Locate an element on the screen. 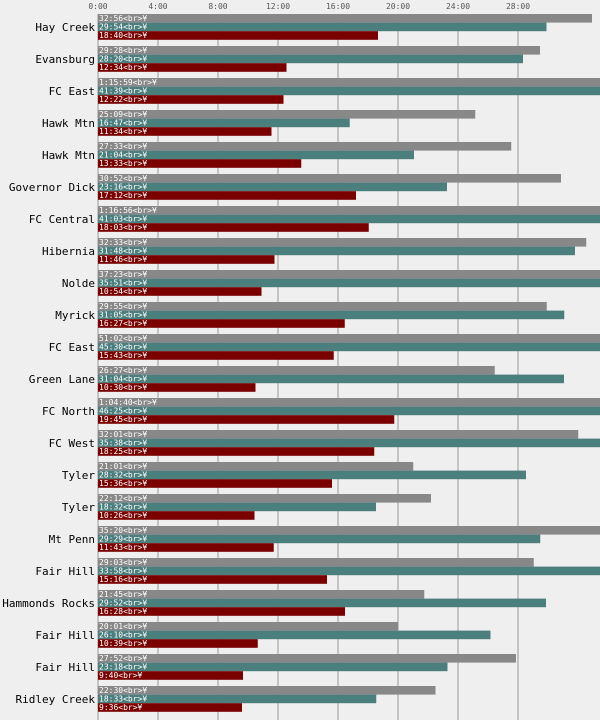 Image resolution: width=600 pixels, height=720 pixels. bar-data-label: 16:28<br>¥ is located at coordinates (123, 611).